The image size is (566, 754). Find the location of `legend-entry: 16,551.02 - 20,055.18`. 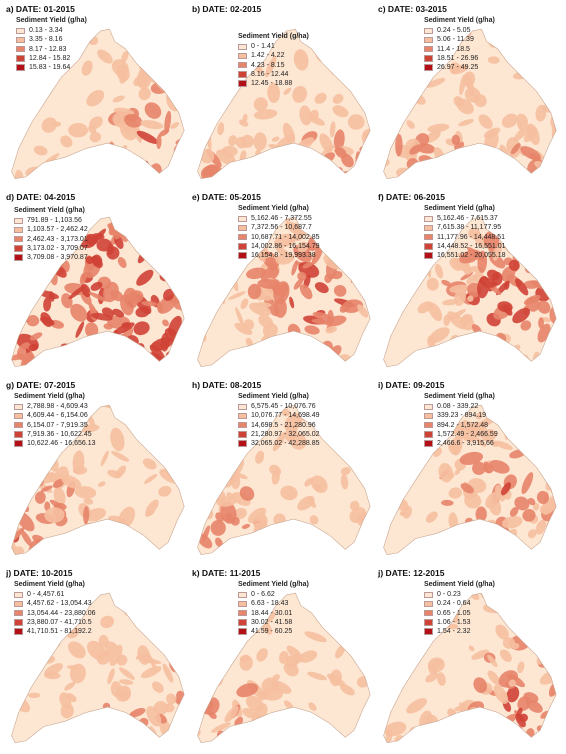

legend-entry: 16,551.02 - 20,055.18 is located at coordinates (465, 255).